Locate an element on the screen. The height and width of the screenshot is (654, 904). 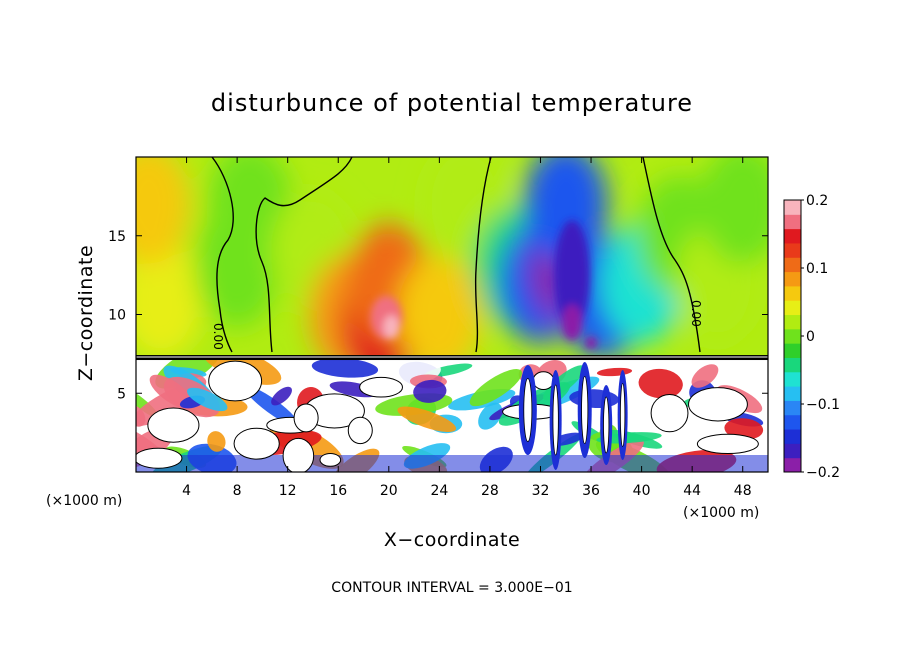
colorbar-tick-label: −0.2 is located at coordinates (823, 473).